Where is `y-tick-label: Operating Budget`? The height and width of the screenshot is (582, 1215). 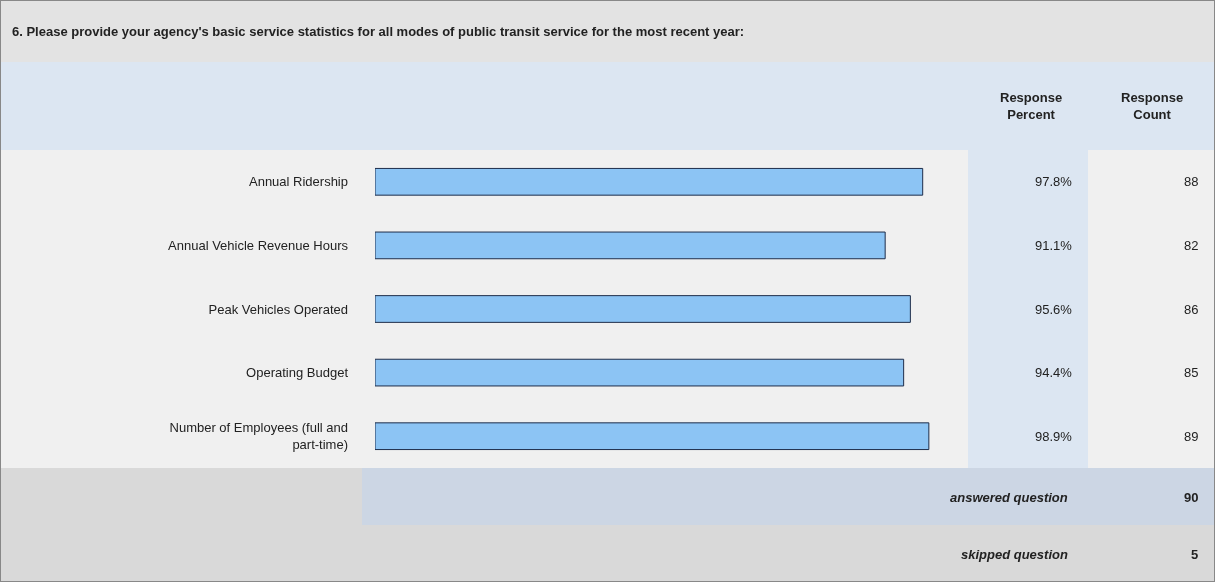 y-tick-label: Operating Budget is located at coordinates (297, 373).